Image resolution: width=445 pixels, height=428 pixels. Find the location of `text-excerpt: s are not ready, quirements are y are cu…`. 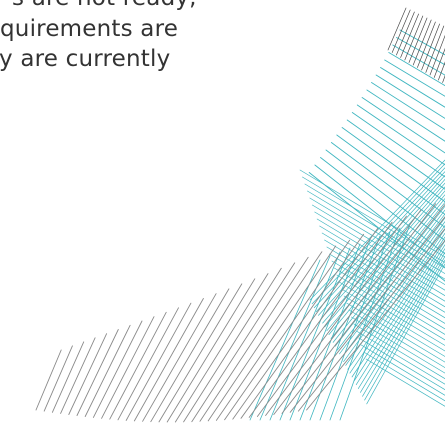

text-excerpt: s are not ready, quirements are y are cu… is located at coordinates (130, 42).